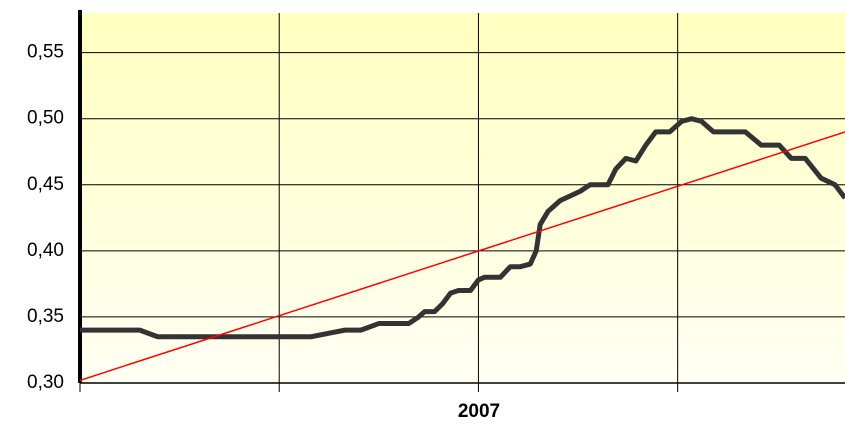 This screenshot has height=427, width=845. I want to click on y-tick-label: 0,50, so click(45, 118).